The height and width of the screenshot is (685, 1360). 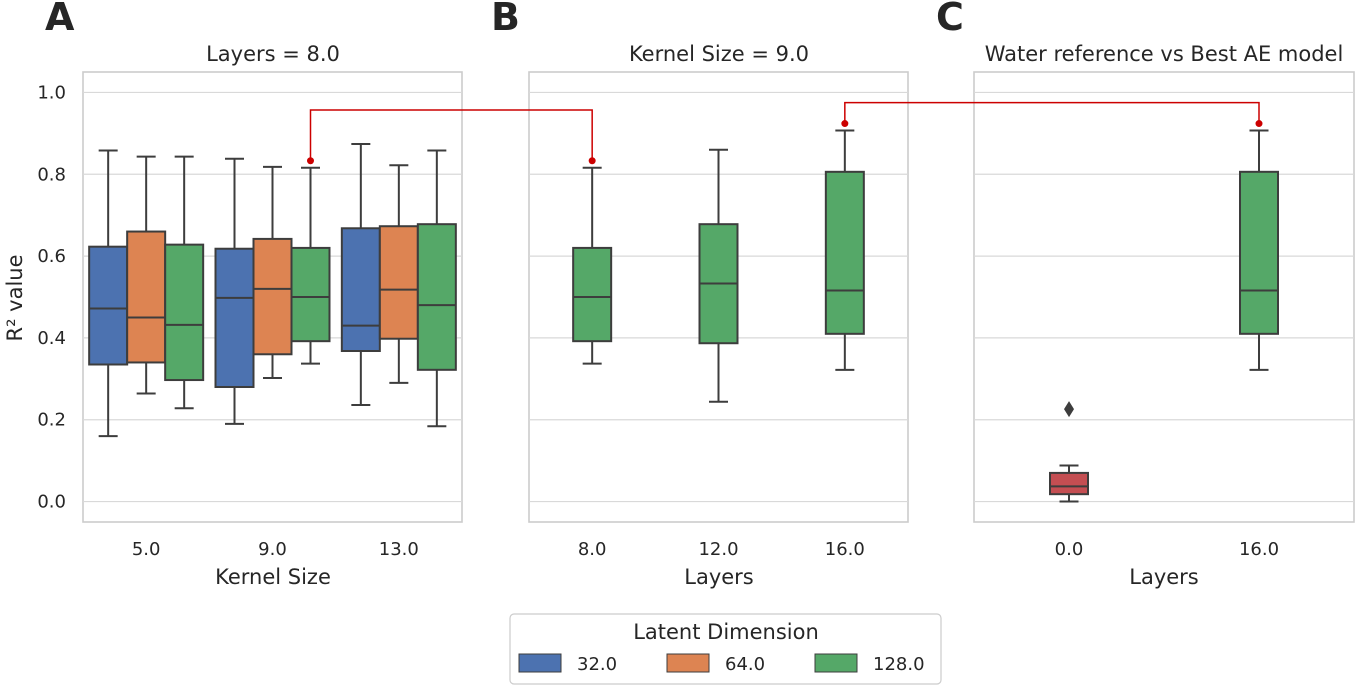 I want to click on panel-title-c: Water reference vs Best AE model, so click(x=1164, y=54).